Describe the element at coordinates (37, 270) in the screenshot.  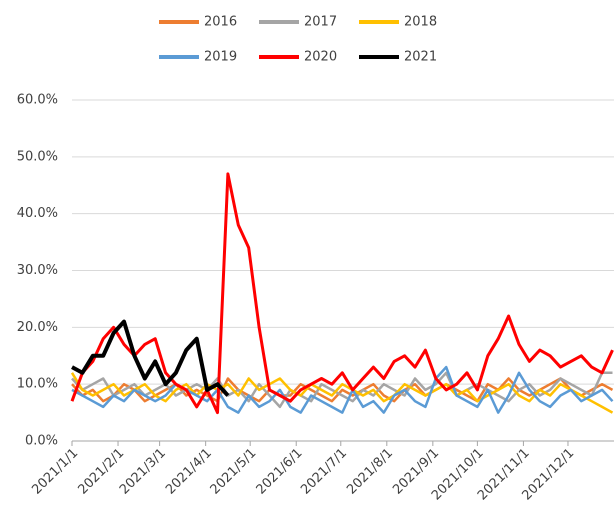
I see `y-tick-label: 30.0%` at that location.